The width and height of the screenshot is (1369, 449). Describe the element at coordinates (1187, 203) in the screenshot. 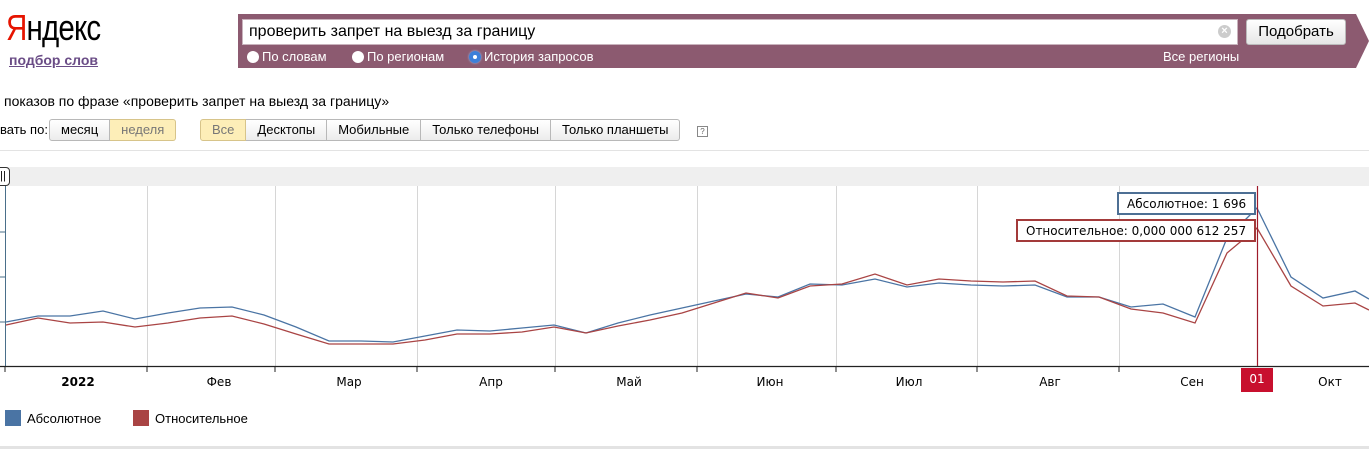

I see `tooltip-absolute: Абсолютное: 1 696` at that location.